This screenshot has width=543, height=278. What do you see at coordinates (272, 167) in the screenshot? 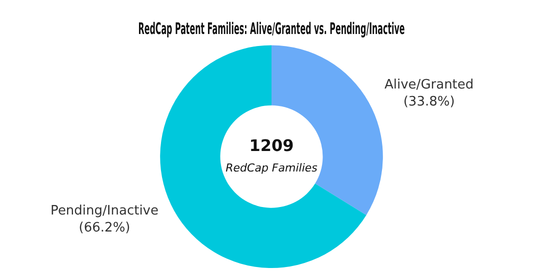
I see `text: RedCap Families` at bounding box center [272, 167].